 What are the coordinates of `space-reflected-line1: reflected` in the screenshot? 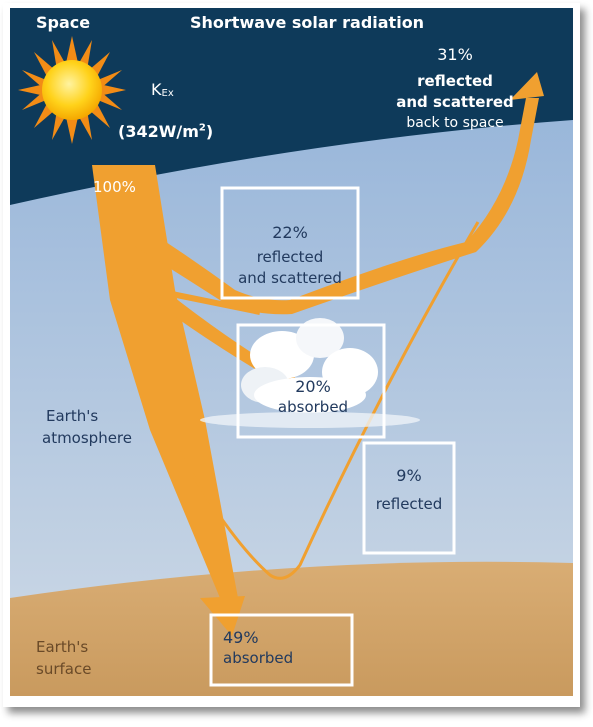 It's located at (455, 81).